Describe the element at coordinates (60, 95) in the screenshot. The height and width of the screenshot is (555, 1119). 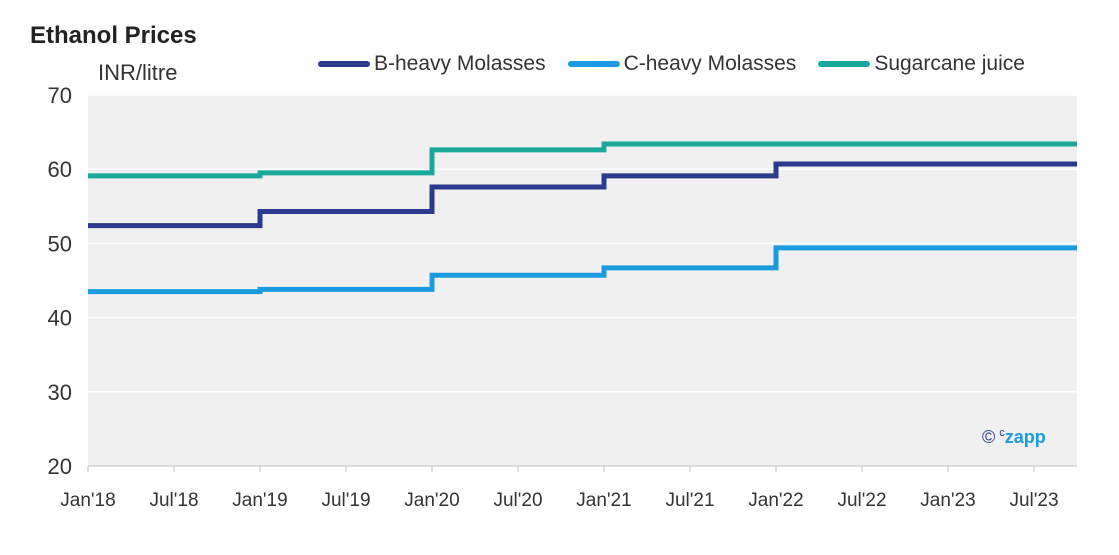
I see `y-tick-label: 70` at that location.